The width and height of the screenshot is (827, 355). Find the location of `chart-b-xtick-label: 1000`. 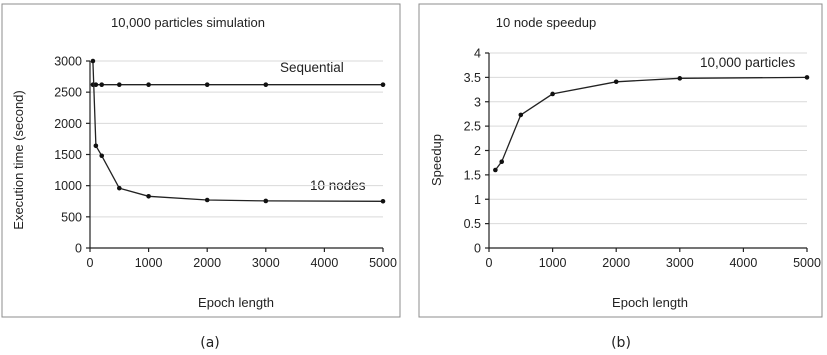

chart-b-xtick-label: 1000 is located at coordinates (553, 263).